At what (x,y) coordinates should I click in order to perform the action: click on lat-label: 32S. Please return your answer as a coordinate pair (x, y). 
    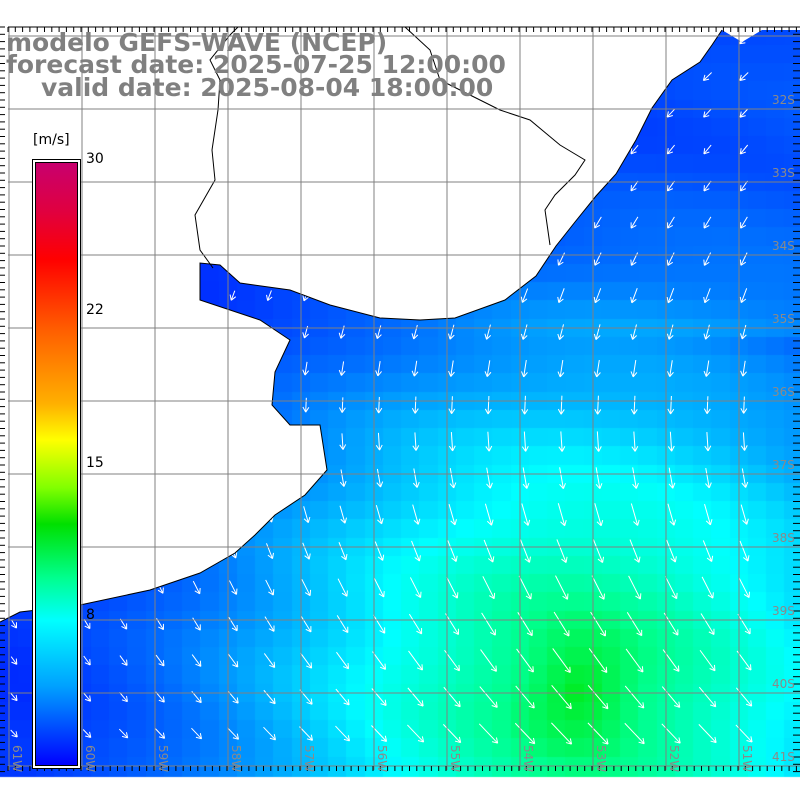
    Looking at the image, I should click on (783, 100).